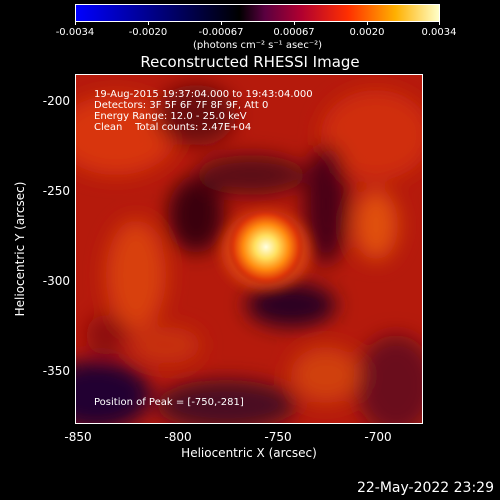  Describe the element at coordinates (221, 32) in the screenshot. I see `colorbar-tick-label: -0.00067` at that location.